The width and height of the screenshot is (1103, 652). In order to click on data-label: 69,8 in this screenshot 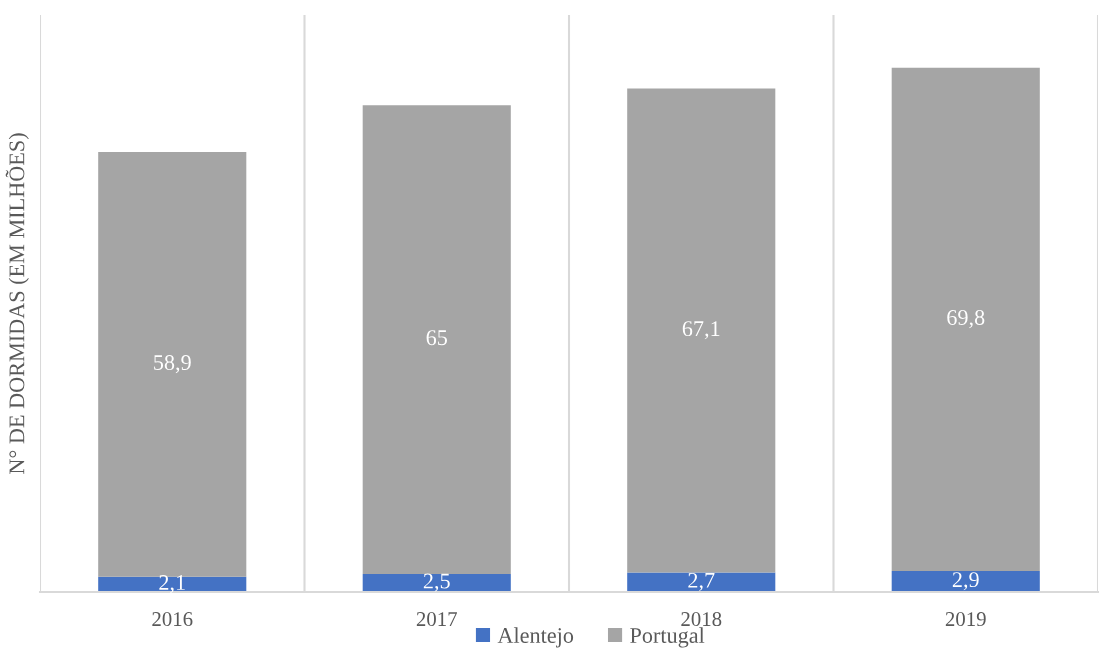, I will do `click(966, 319)`.